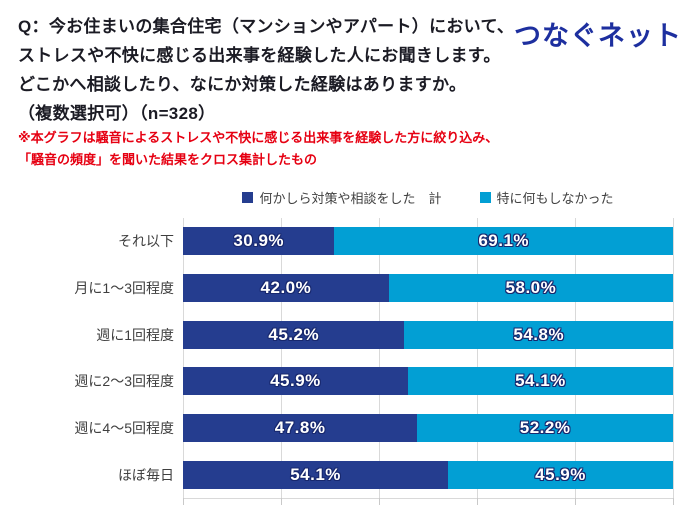 This screenshot has height=510, width=700. I want to click on bar-segment-did-nothing: 52.2%, so click(545, 428).